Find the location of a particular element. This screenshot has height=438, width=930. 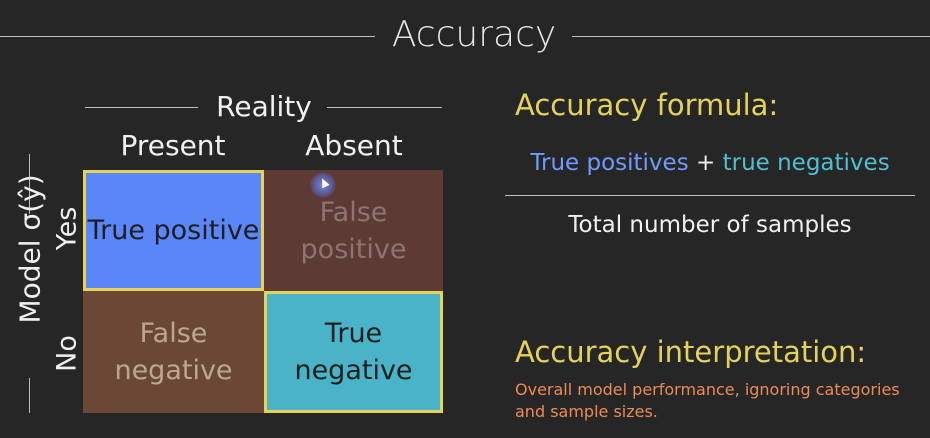

reality-rule-right is located at coordinates (384, 107).